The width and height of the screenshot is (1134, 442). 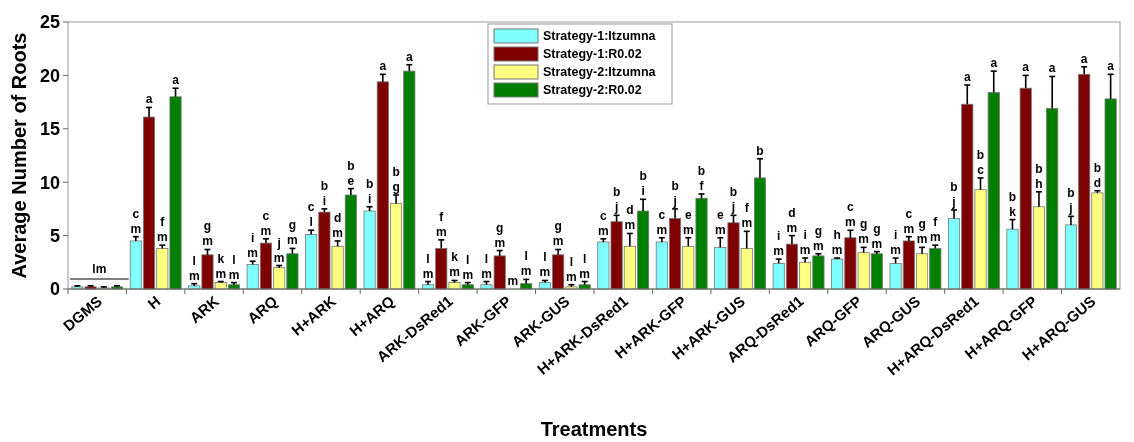 What do you see at coordinates (396, 180) in the screenshot?
I see `data-label: b g` at bounding box center [396, 180].